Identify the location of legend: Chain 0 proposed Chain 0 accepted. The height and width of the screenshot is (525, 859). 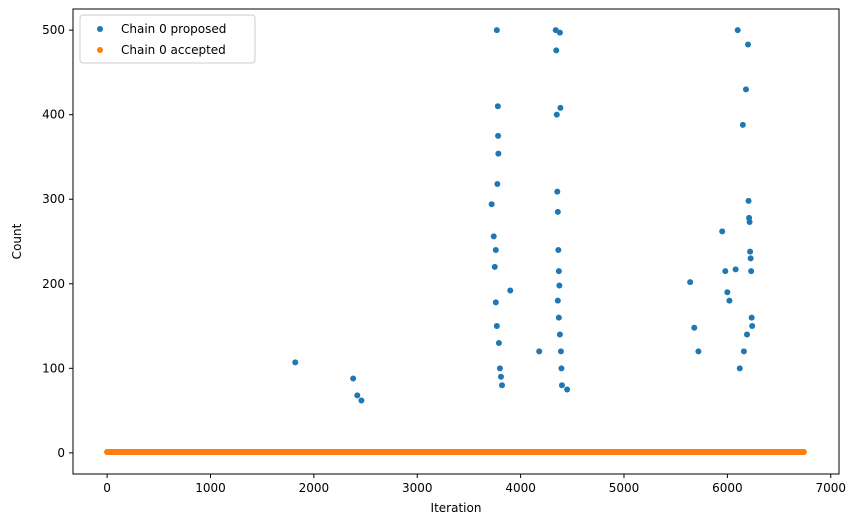
(167, 39).